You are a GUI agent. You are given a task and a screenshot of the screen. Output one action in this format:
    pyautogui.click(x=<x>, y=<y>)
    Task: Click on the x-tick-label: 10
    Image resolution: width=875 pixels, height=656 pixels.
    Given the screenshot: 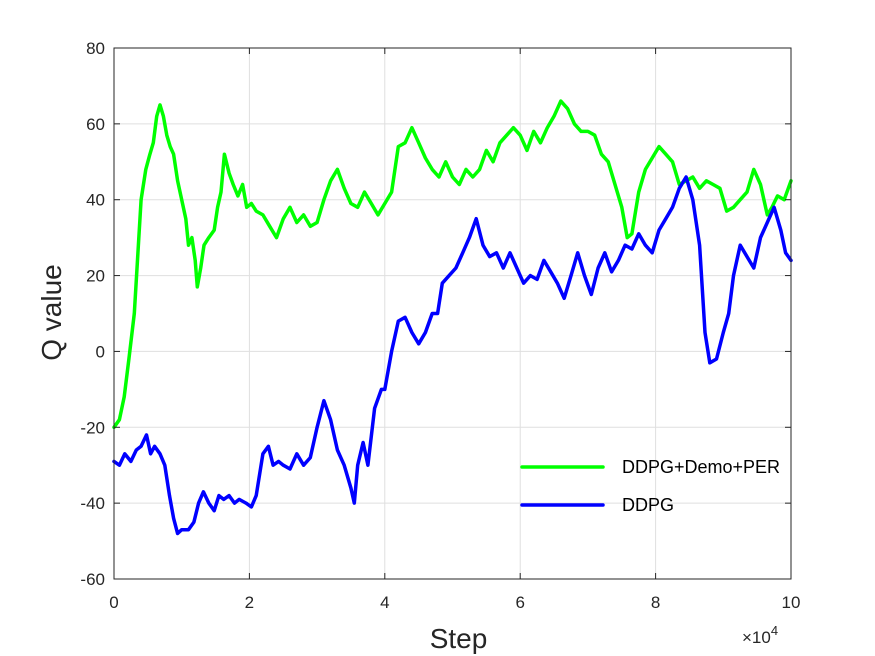 What is the action you would take?
    pyautogui.click(x=791, y=602)
    